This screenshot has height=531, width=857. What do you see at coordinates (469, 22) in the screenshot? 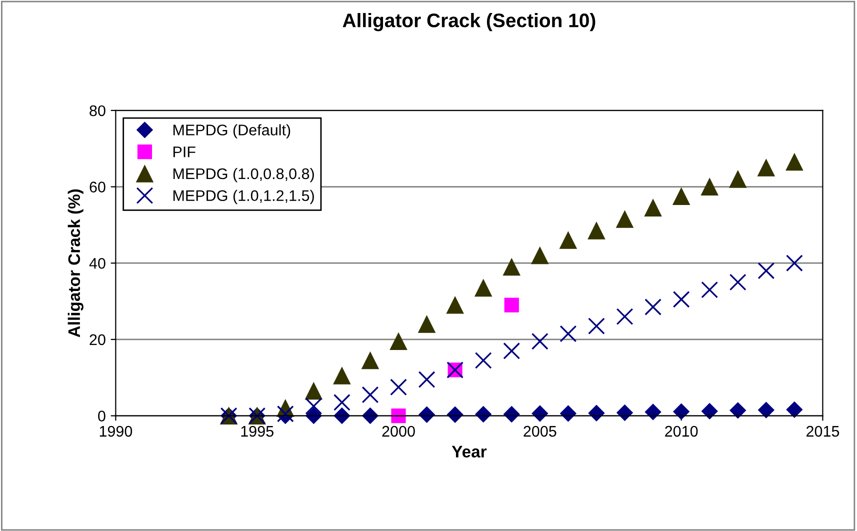
I see `chart-title: Alligator Crack (Section 10)` at bounding box center [469, 22].